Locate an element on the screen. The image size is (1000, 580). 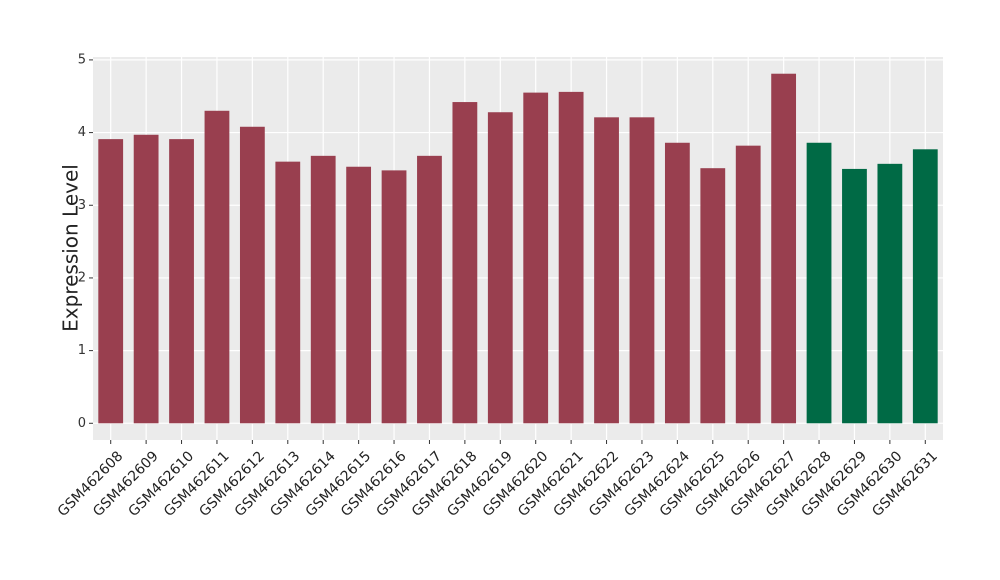
y-tick-label: 5 is located at coordinates (82, 59).